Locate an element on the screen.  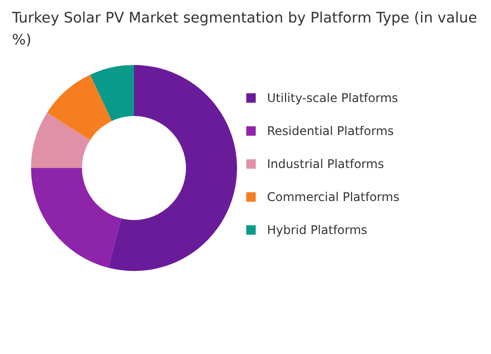
chart-title: Turkey Solar PV Market segmentation by Platform Type (in value %) is located at coordinates (244, 29).